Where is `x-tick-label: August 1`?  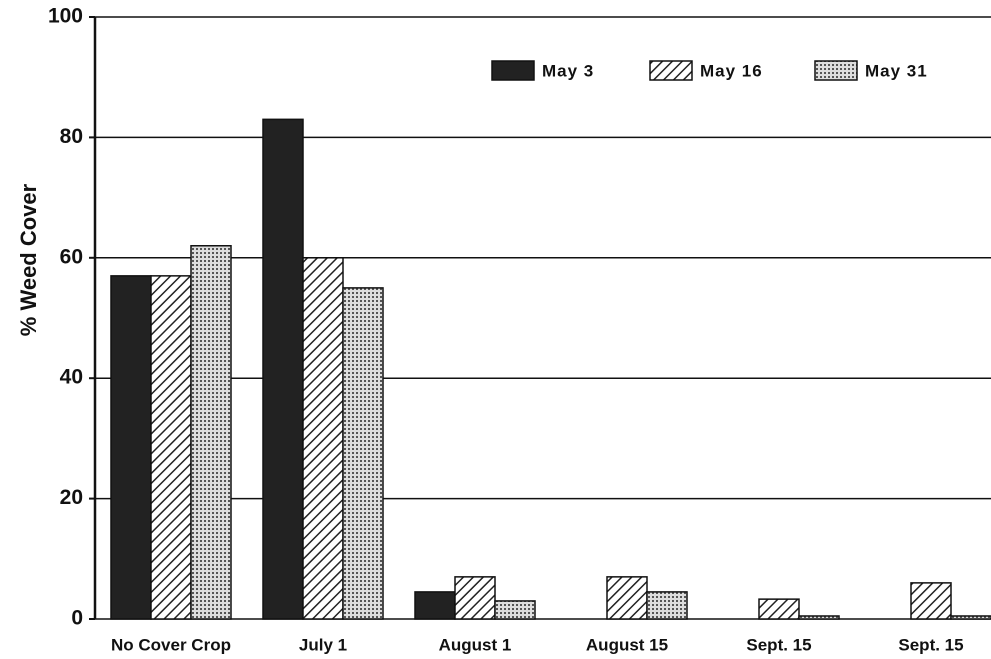
x-tick-label: August 1 is located at coordinates (475, 644).